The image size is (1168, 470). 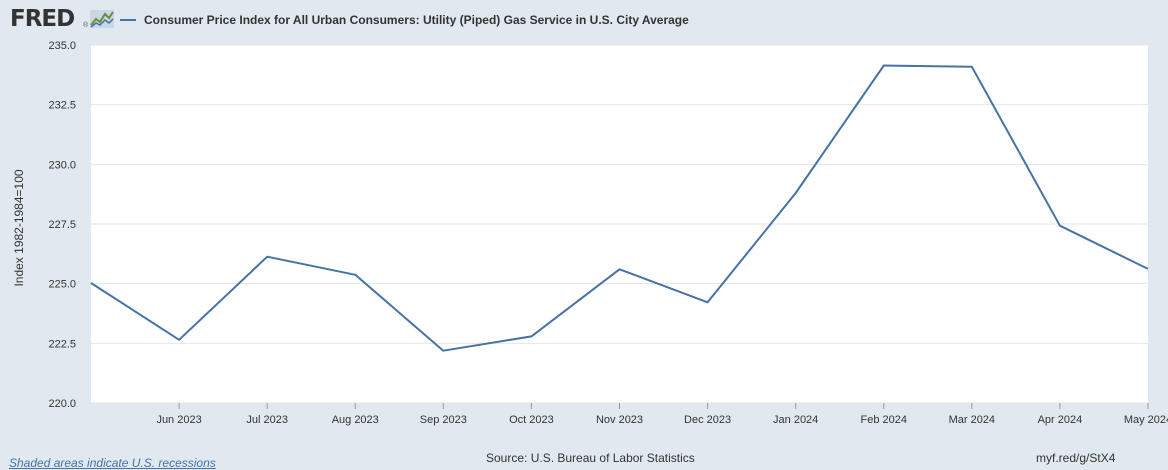 I want to click on x-tick-label: Nov 2023, so click(x=619, y=420).